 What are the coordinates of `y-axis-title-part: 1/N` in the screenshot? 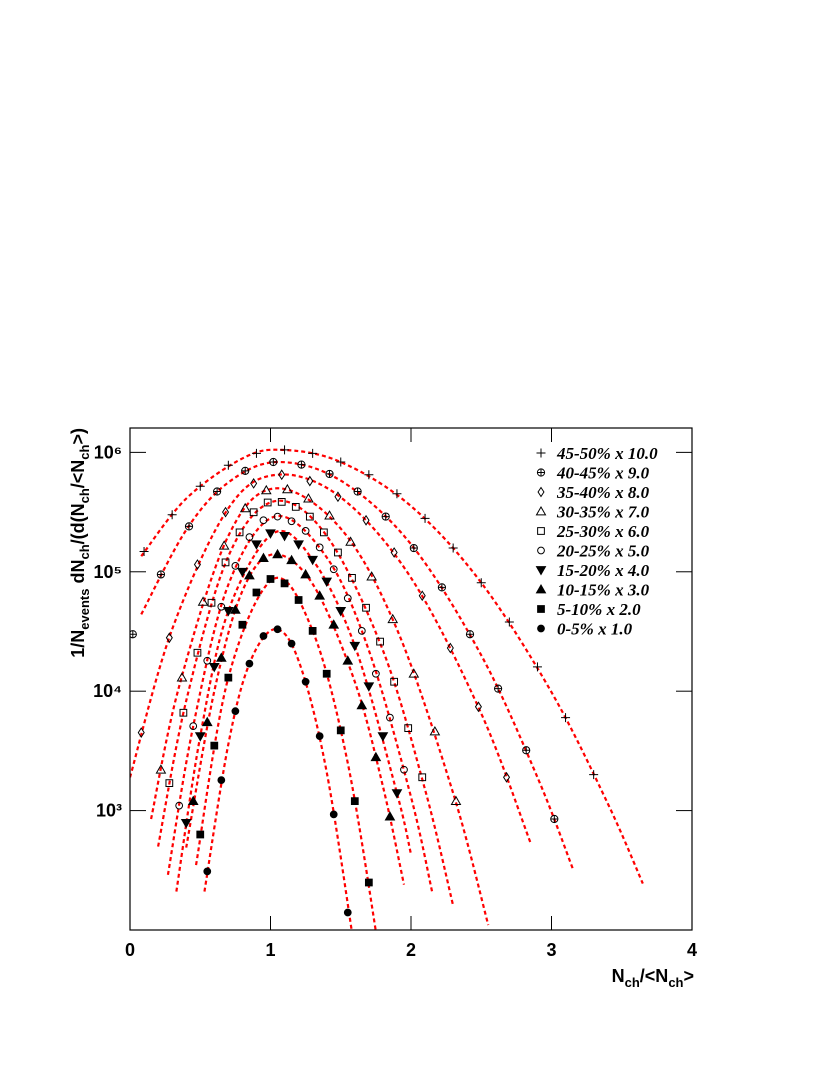 It's located at (78, 644).